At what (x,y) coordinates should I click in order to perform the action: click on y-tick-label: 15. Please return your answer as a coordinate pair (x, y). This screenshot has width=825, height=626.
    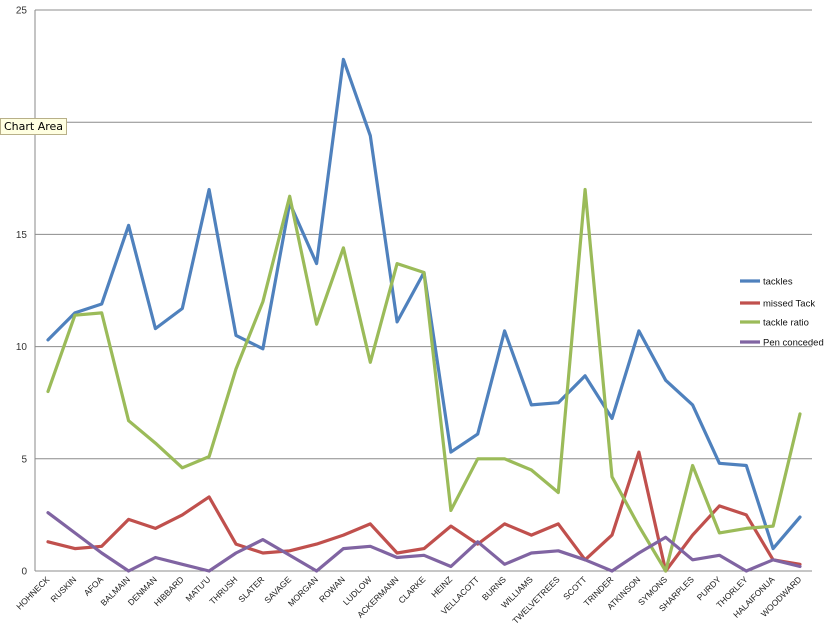
    Looking at the image, I should click on (22, 235).